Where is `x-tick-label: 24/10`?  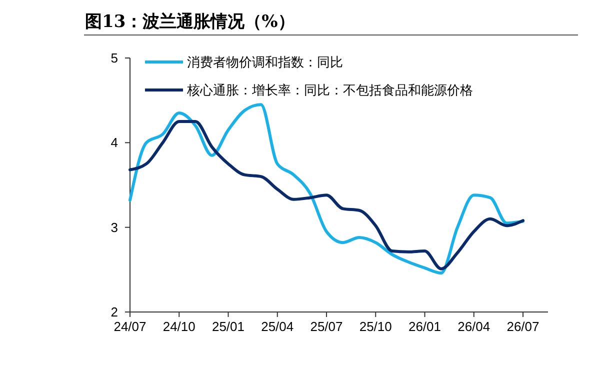 x-tick-label: 24/10 is located at coordinates (179, 326).